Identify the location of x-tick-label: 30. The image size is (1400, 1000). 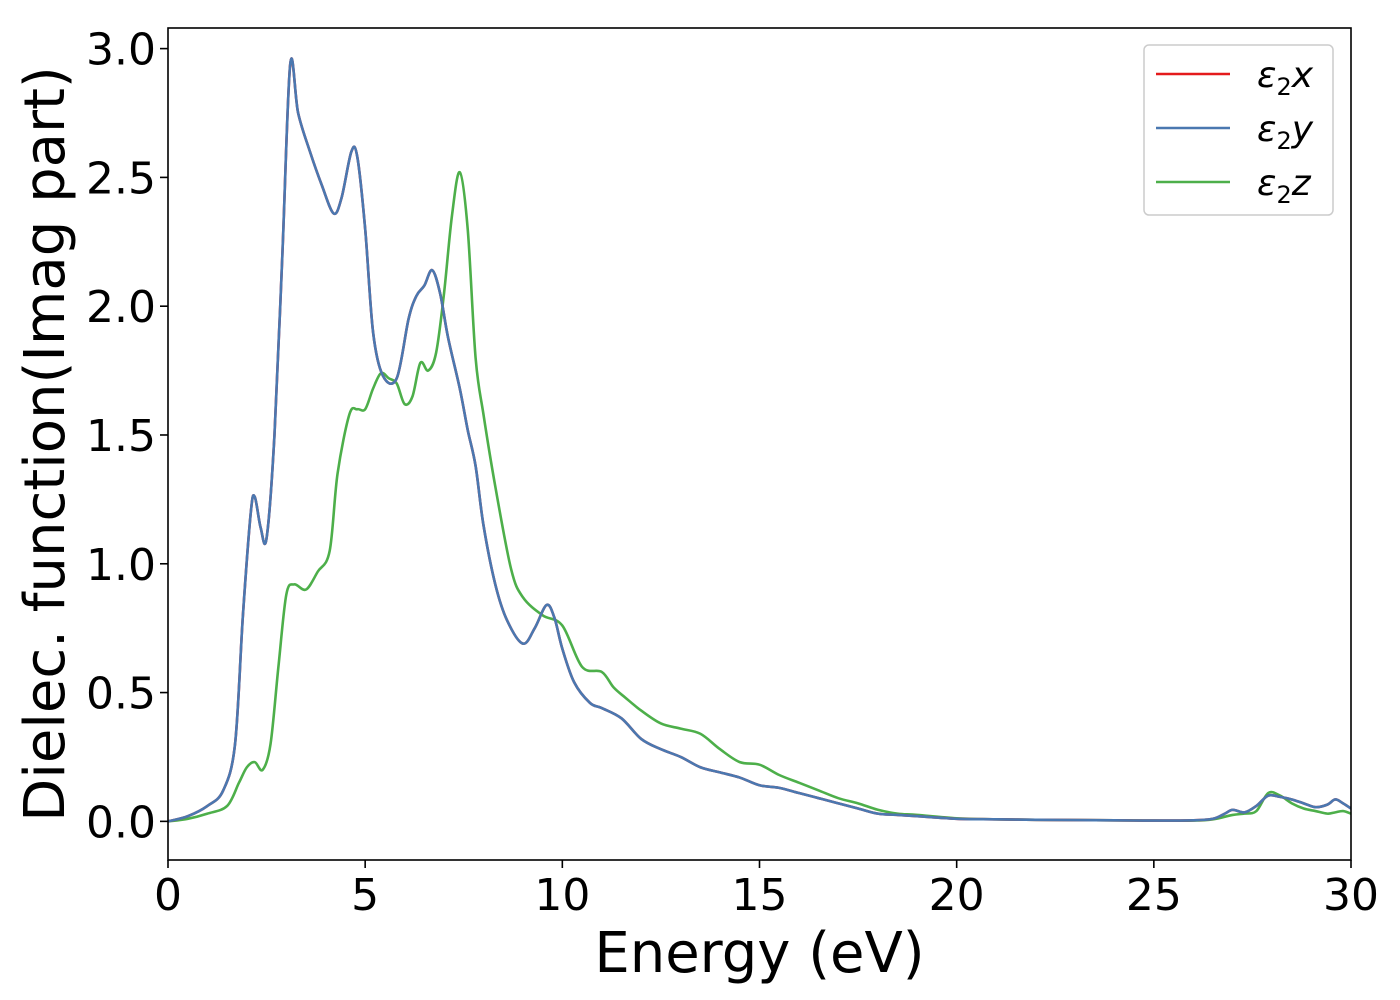
(1351, 895).